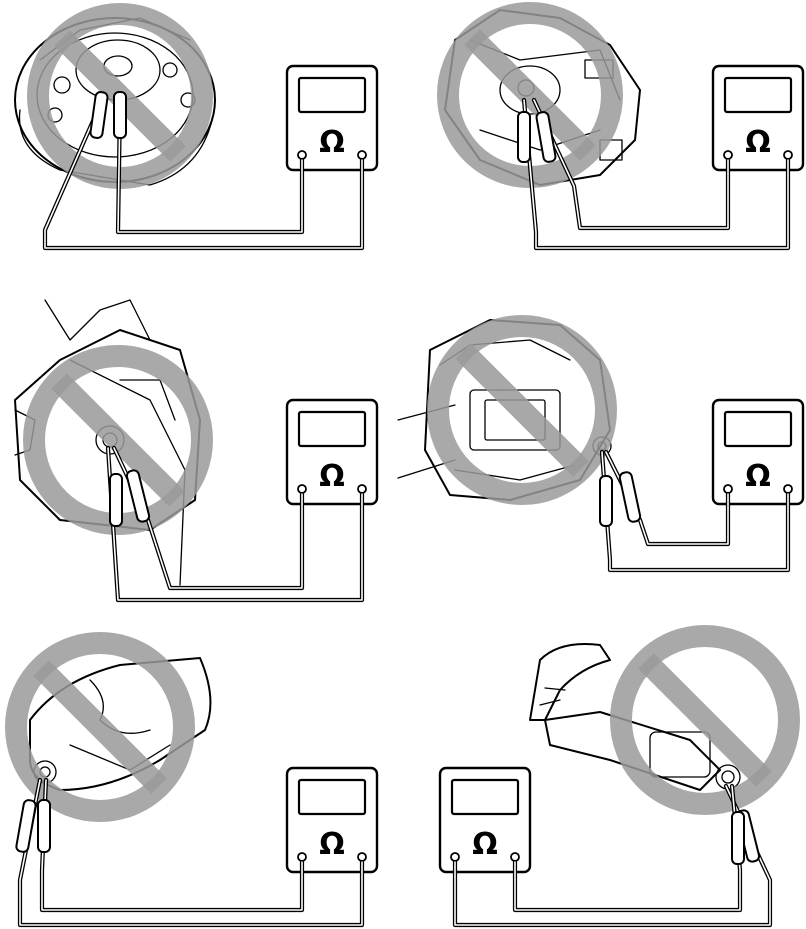 The image size is (806, 929). I want to click on panel-curtain-airbag: Ω, so click(192, 780).